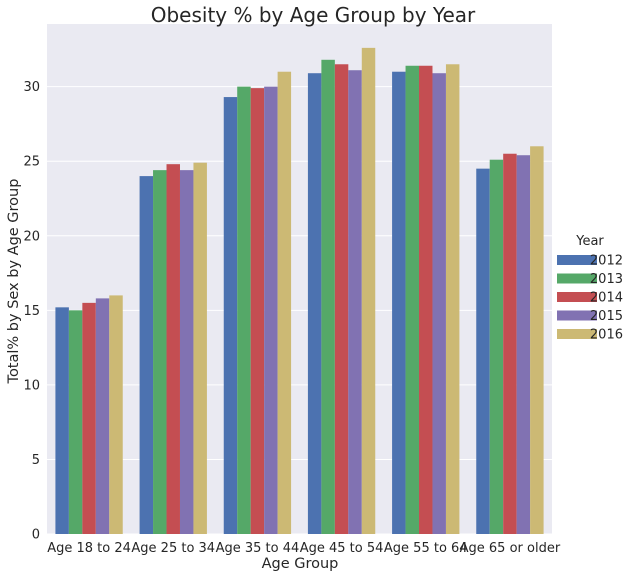  Describe the element at coordinates (36, 535) in the screenshot. I see `y-tick-label: 0` at that location.